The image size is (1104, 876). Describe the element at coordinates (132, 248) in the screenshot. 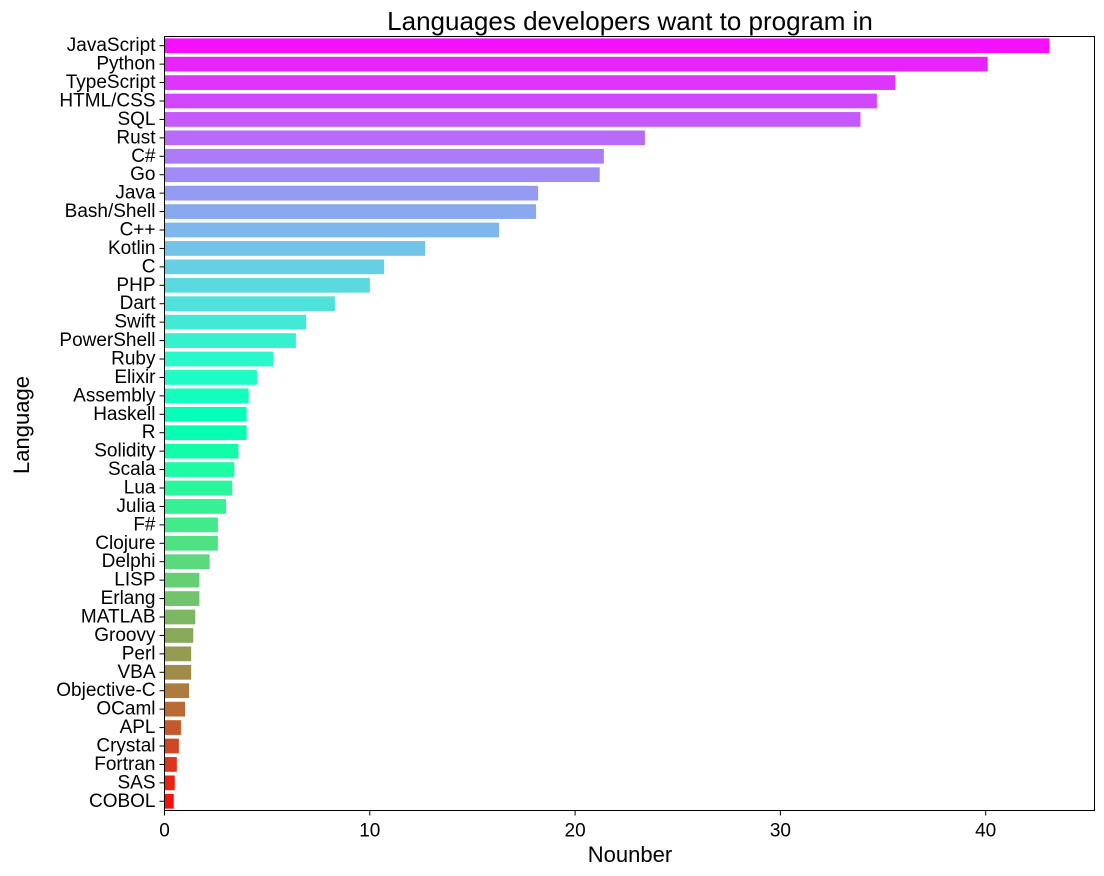

I see `y-tick-label-kotlin: Kotlin` at that location.